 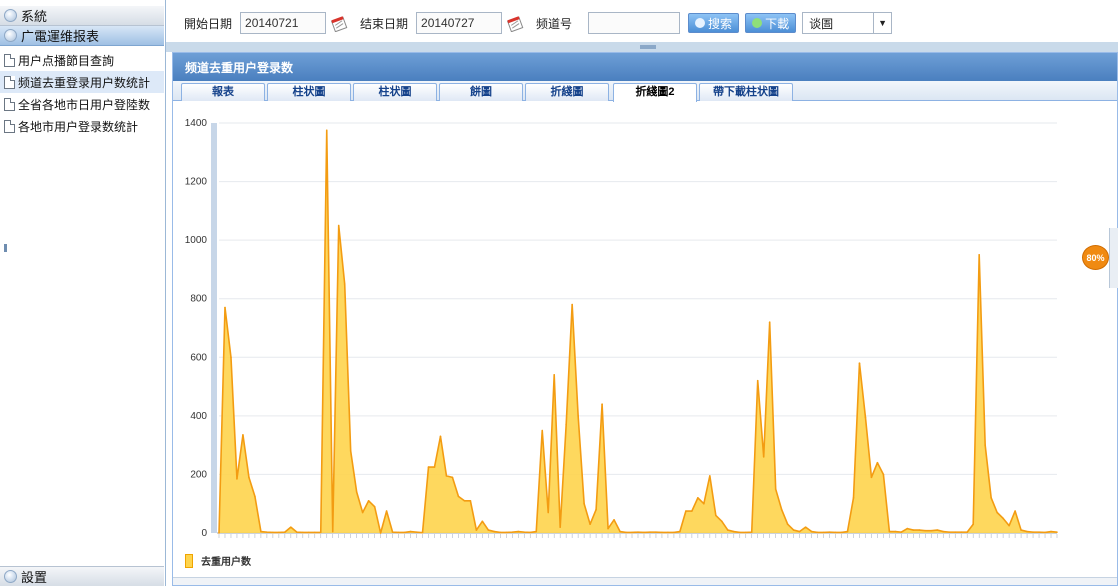 What do you see at coordinates (746, 92) in the screenshot?
I see `tab-download-bar-chart: 帶下載柱状圖` at bounding box center [746, 92].